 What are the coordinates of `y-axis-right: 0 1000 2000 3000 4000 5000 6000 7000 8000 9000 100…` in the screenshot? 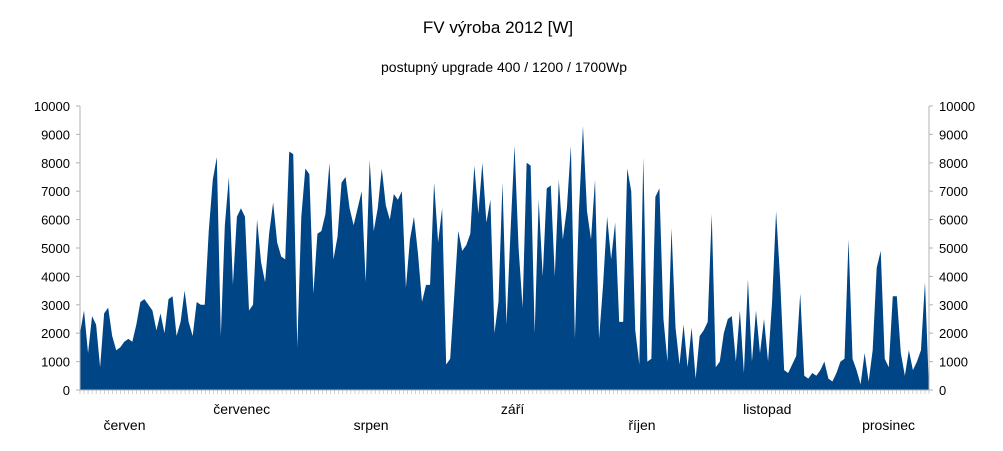 It's located at (951, 248).